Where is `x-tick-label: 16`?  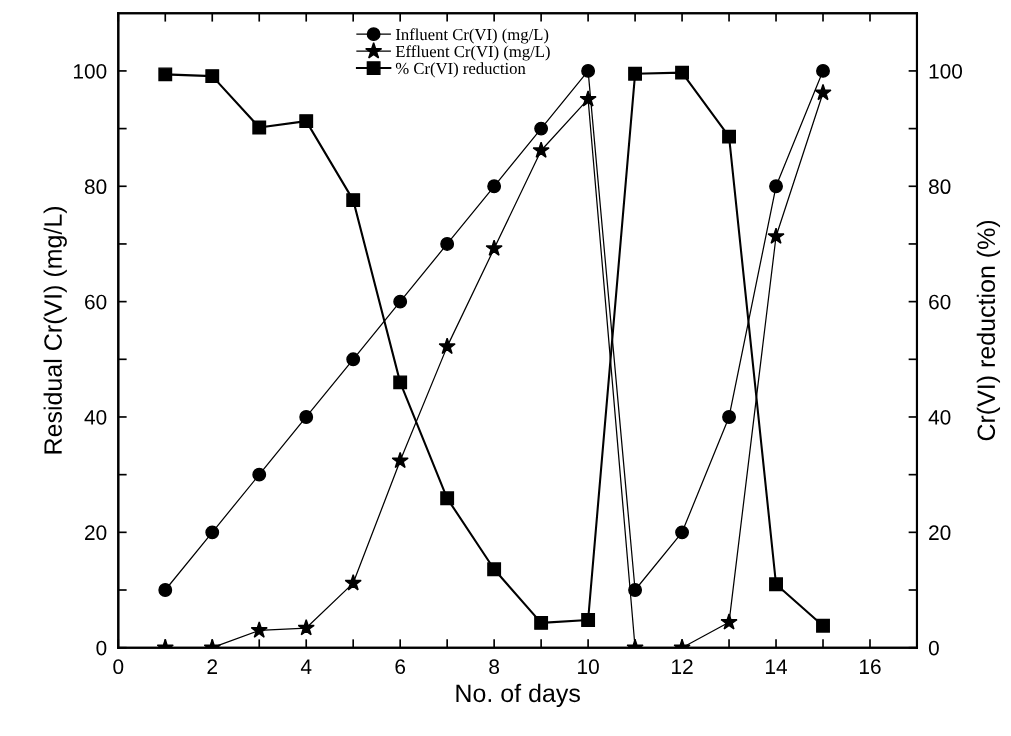 x-tick-label: 16 is located at coordinates (870, 667).